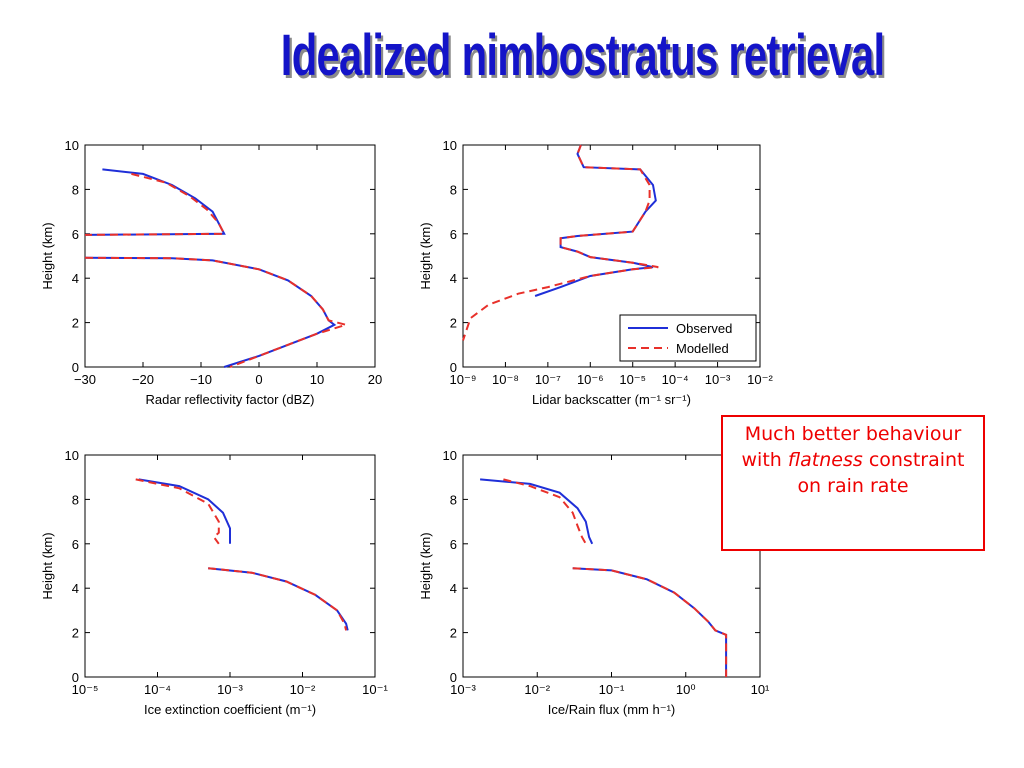 This screenshot has height=768, width=1024. Describe the element at coordinates (881, 473) in the screenshot. I see `callout-text: constraint on rain rate` at that location.